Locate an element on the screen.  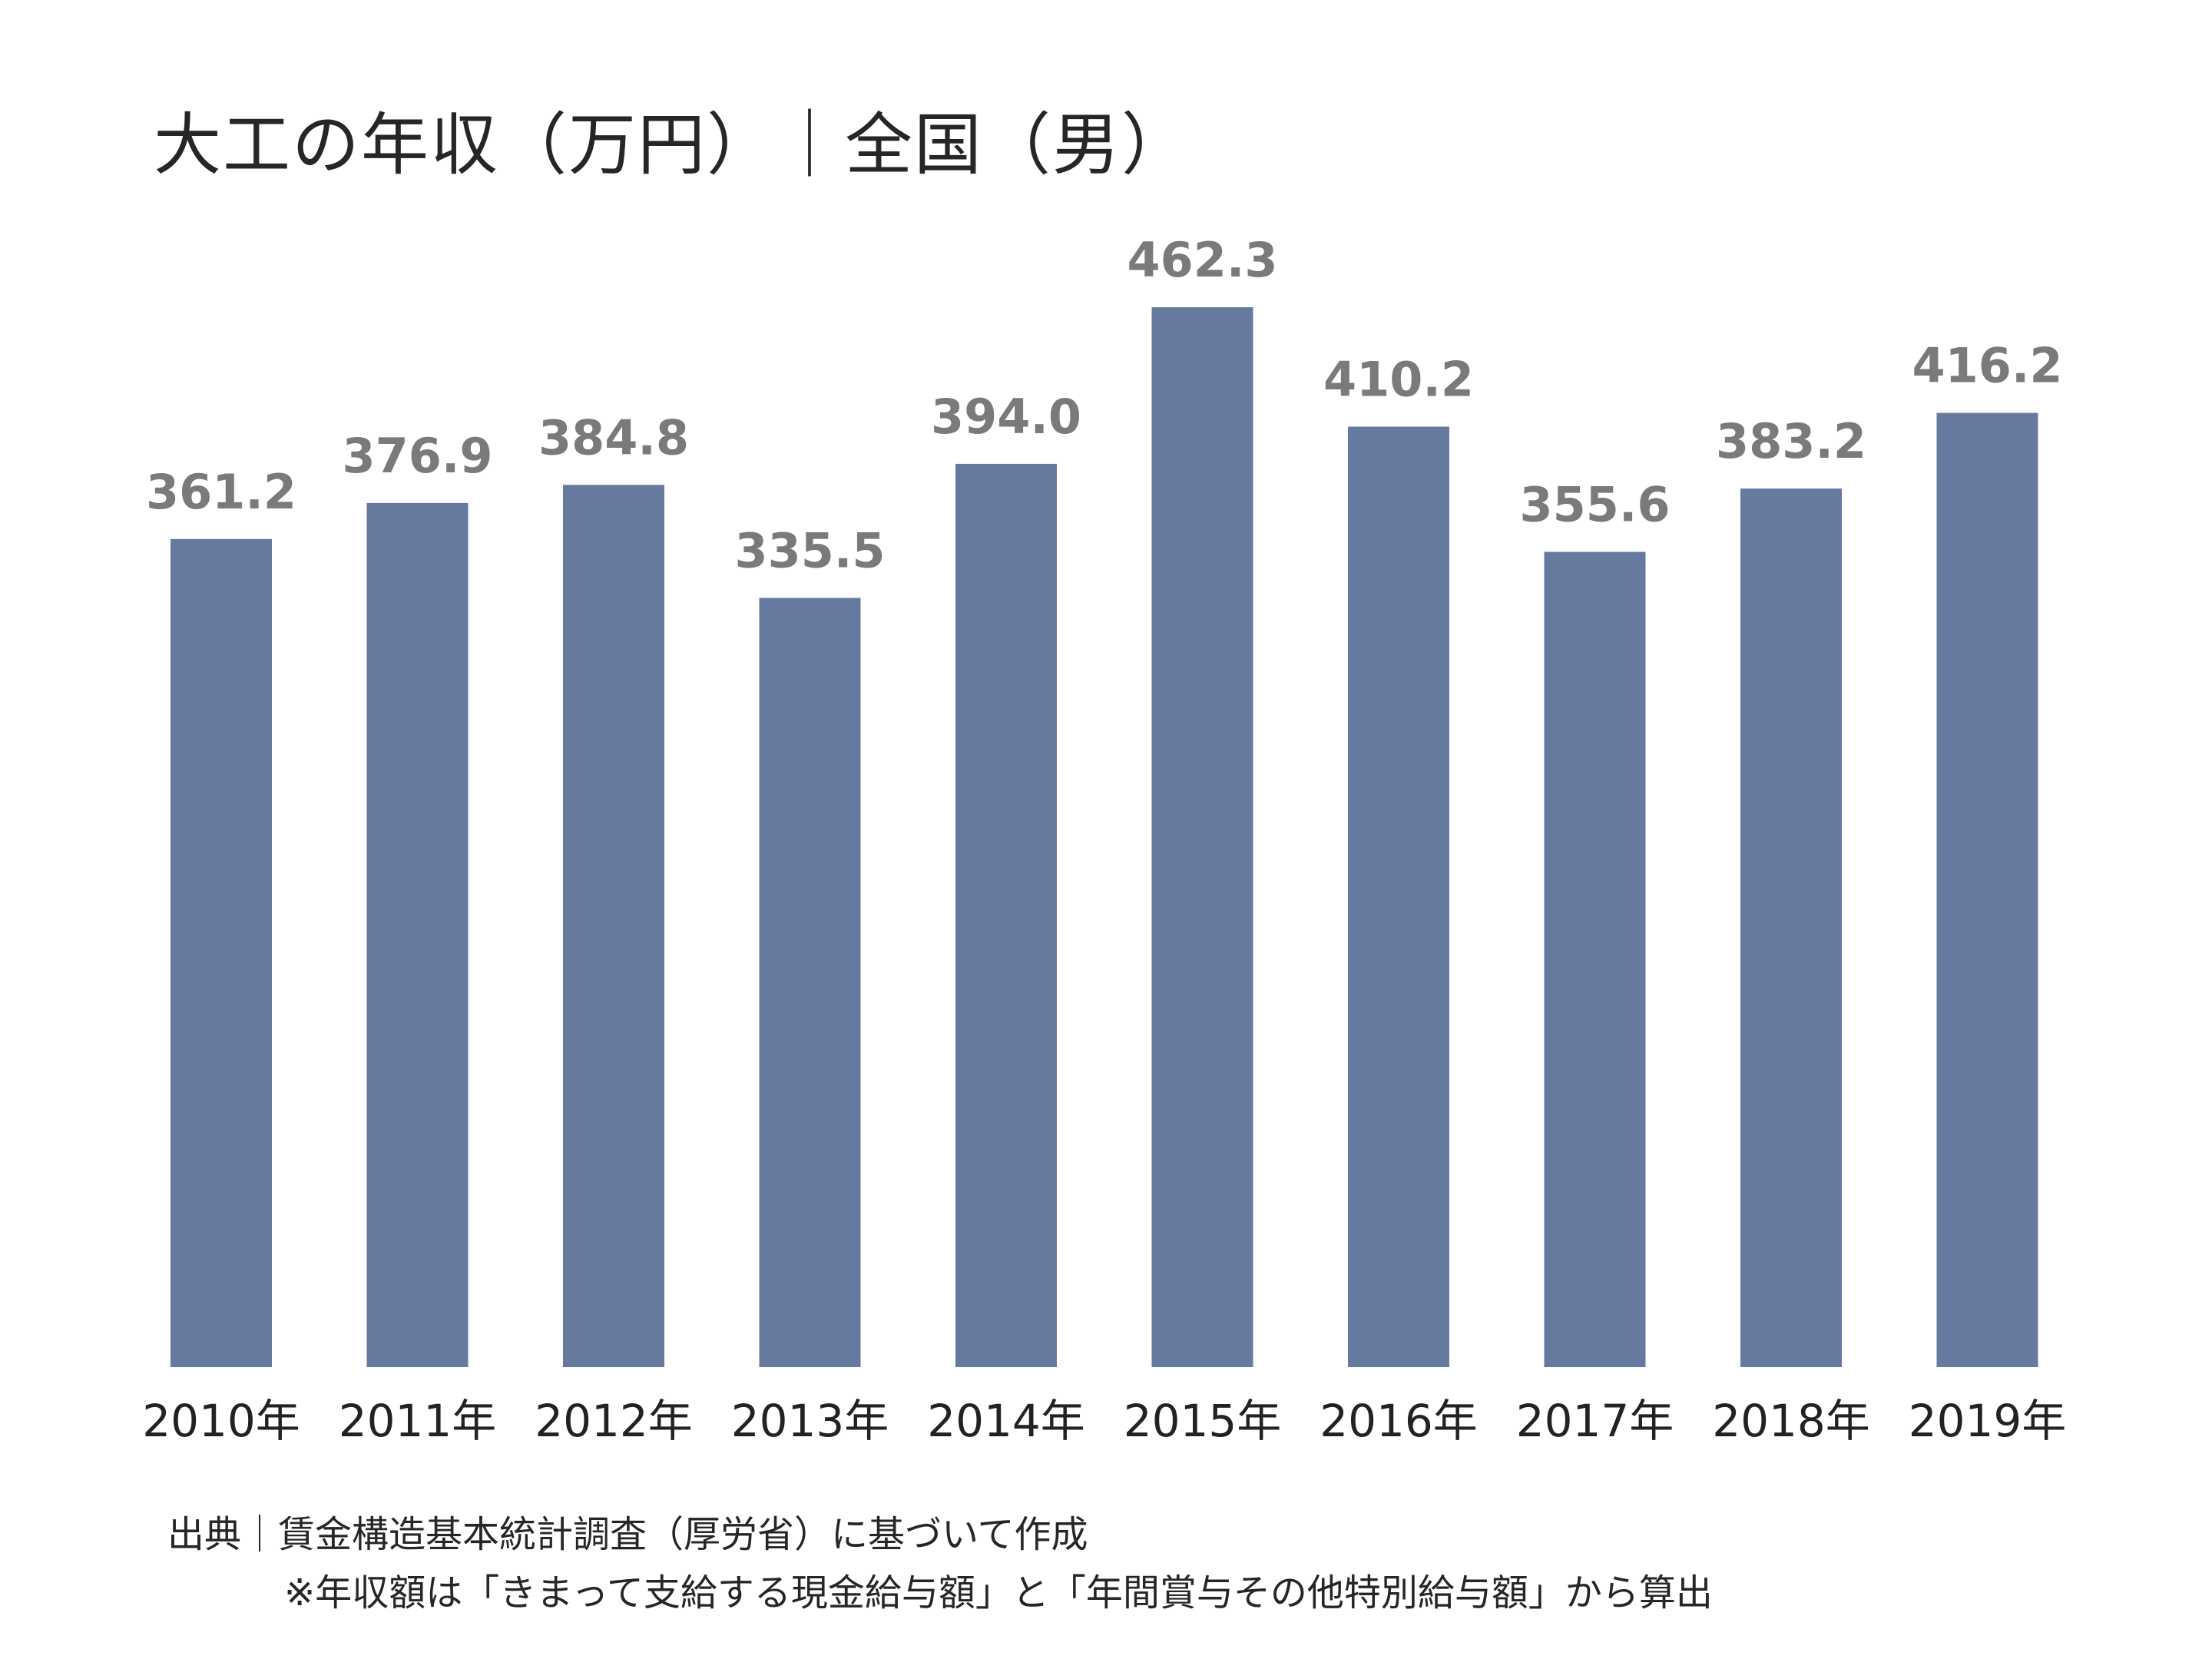
chart-title: 大工の年収（万円）｜全国（男） is located at coordinates (673, 144).